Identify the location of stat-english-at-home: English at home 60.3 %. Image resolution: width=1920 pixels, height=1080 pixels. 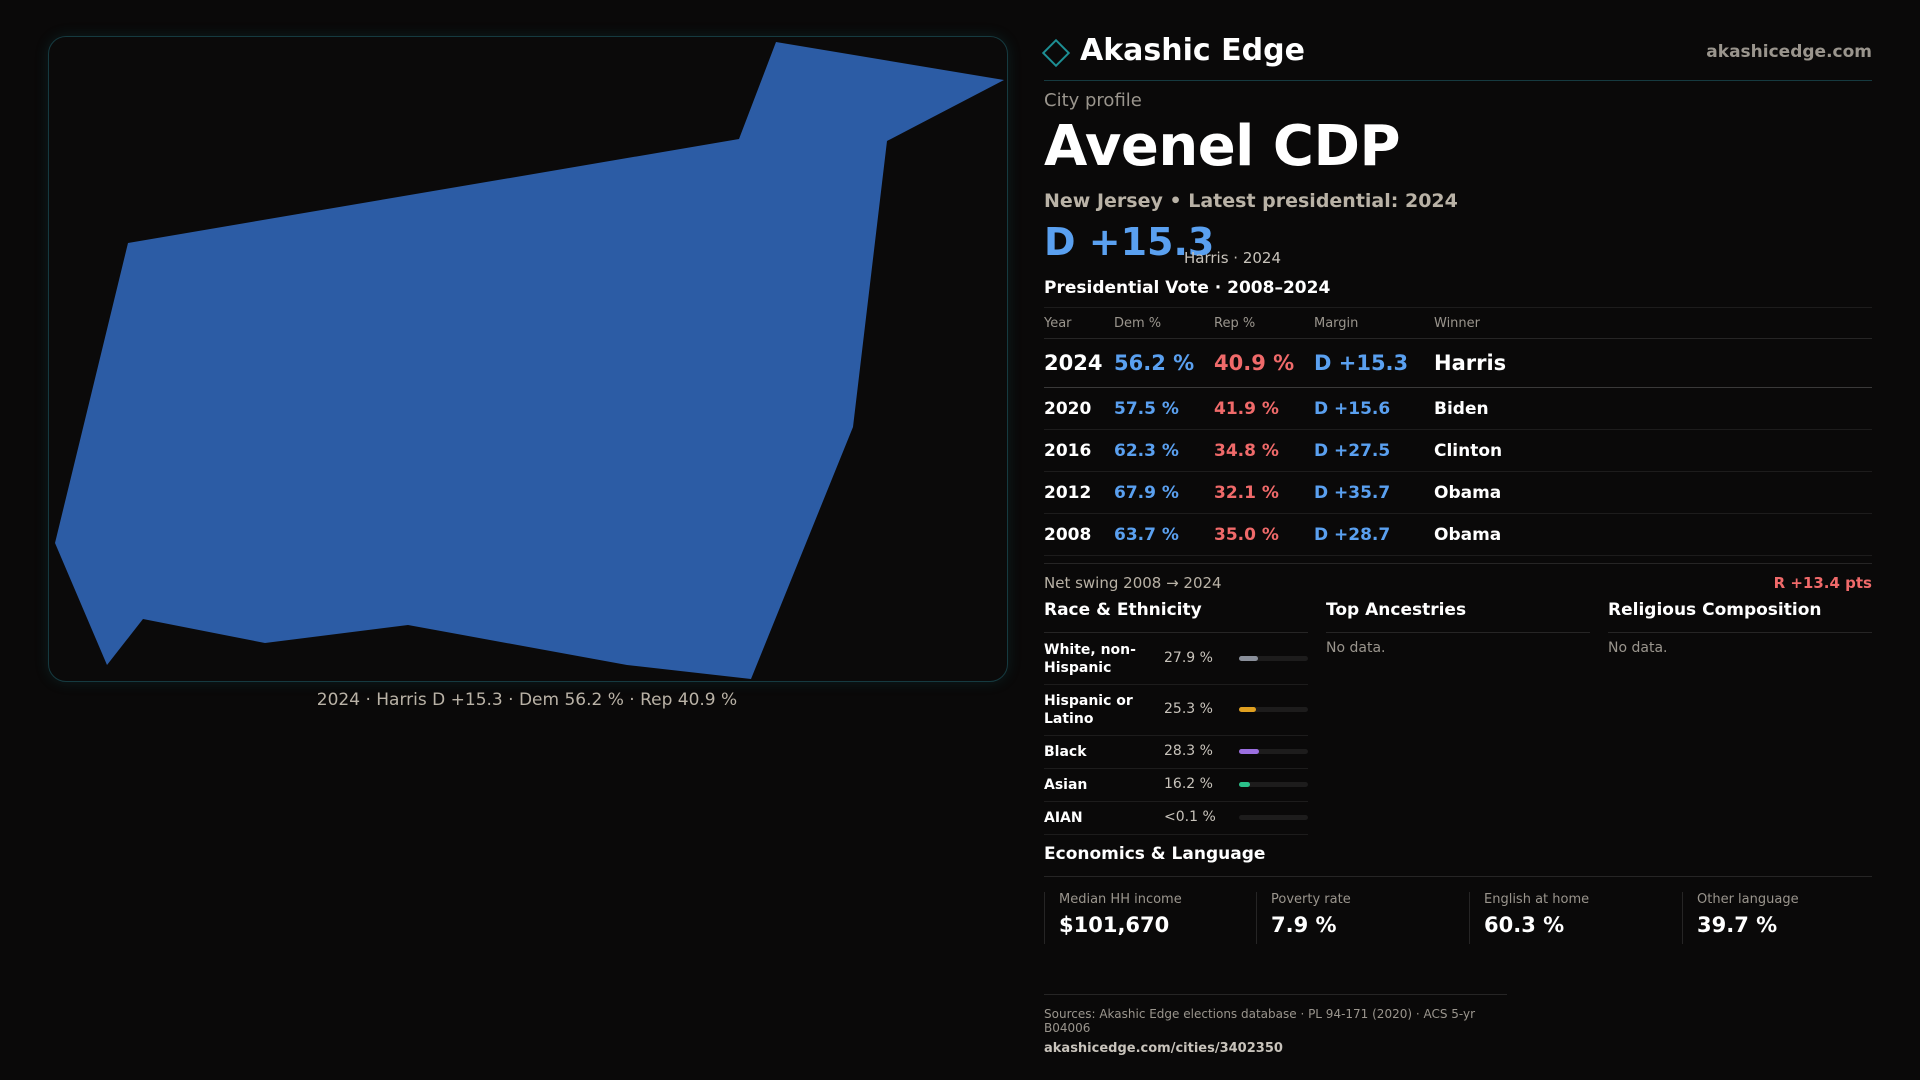
(1529, 918).